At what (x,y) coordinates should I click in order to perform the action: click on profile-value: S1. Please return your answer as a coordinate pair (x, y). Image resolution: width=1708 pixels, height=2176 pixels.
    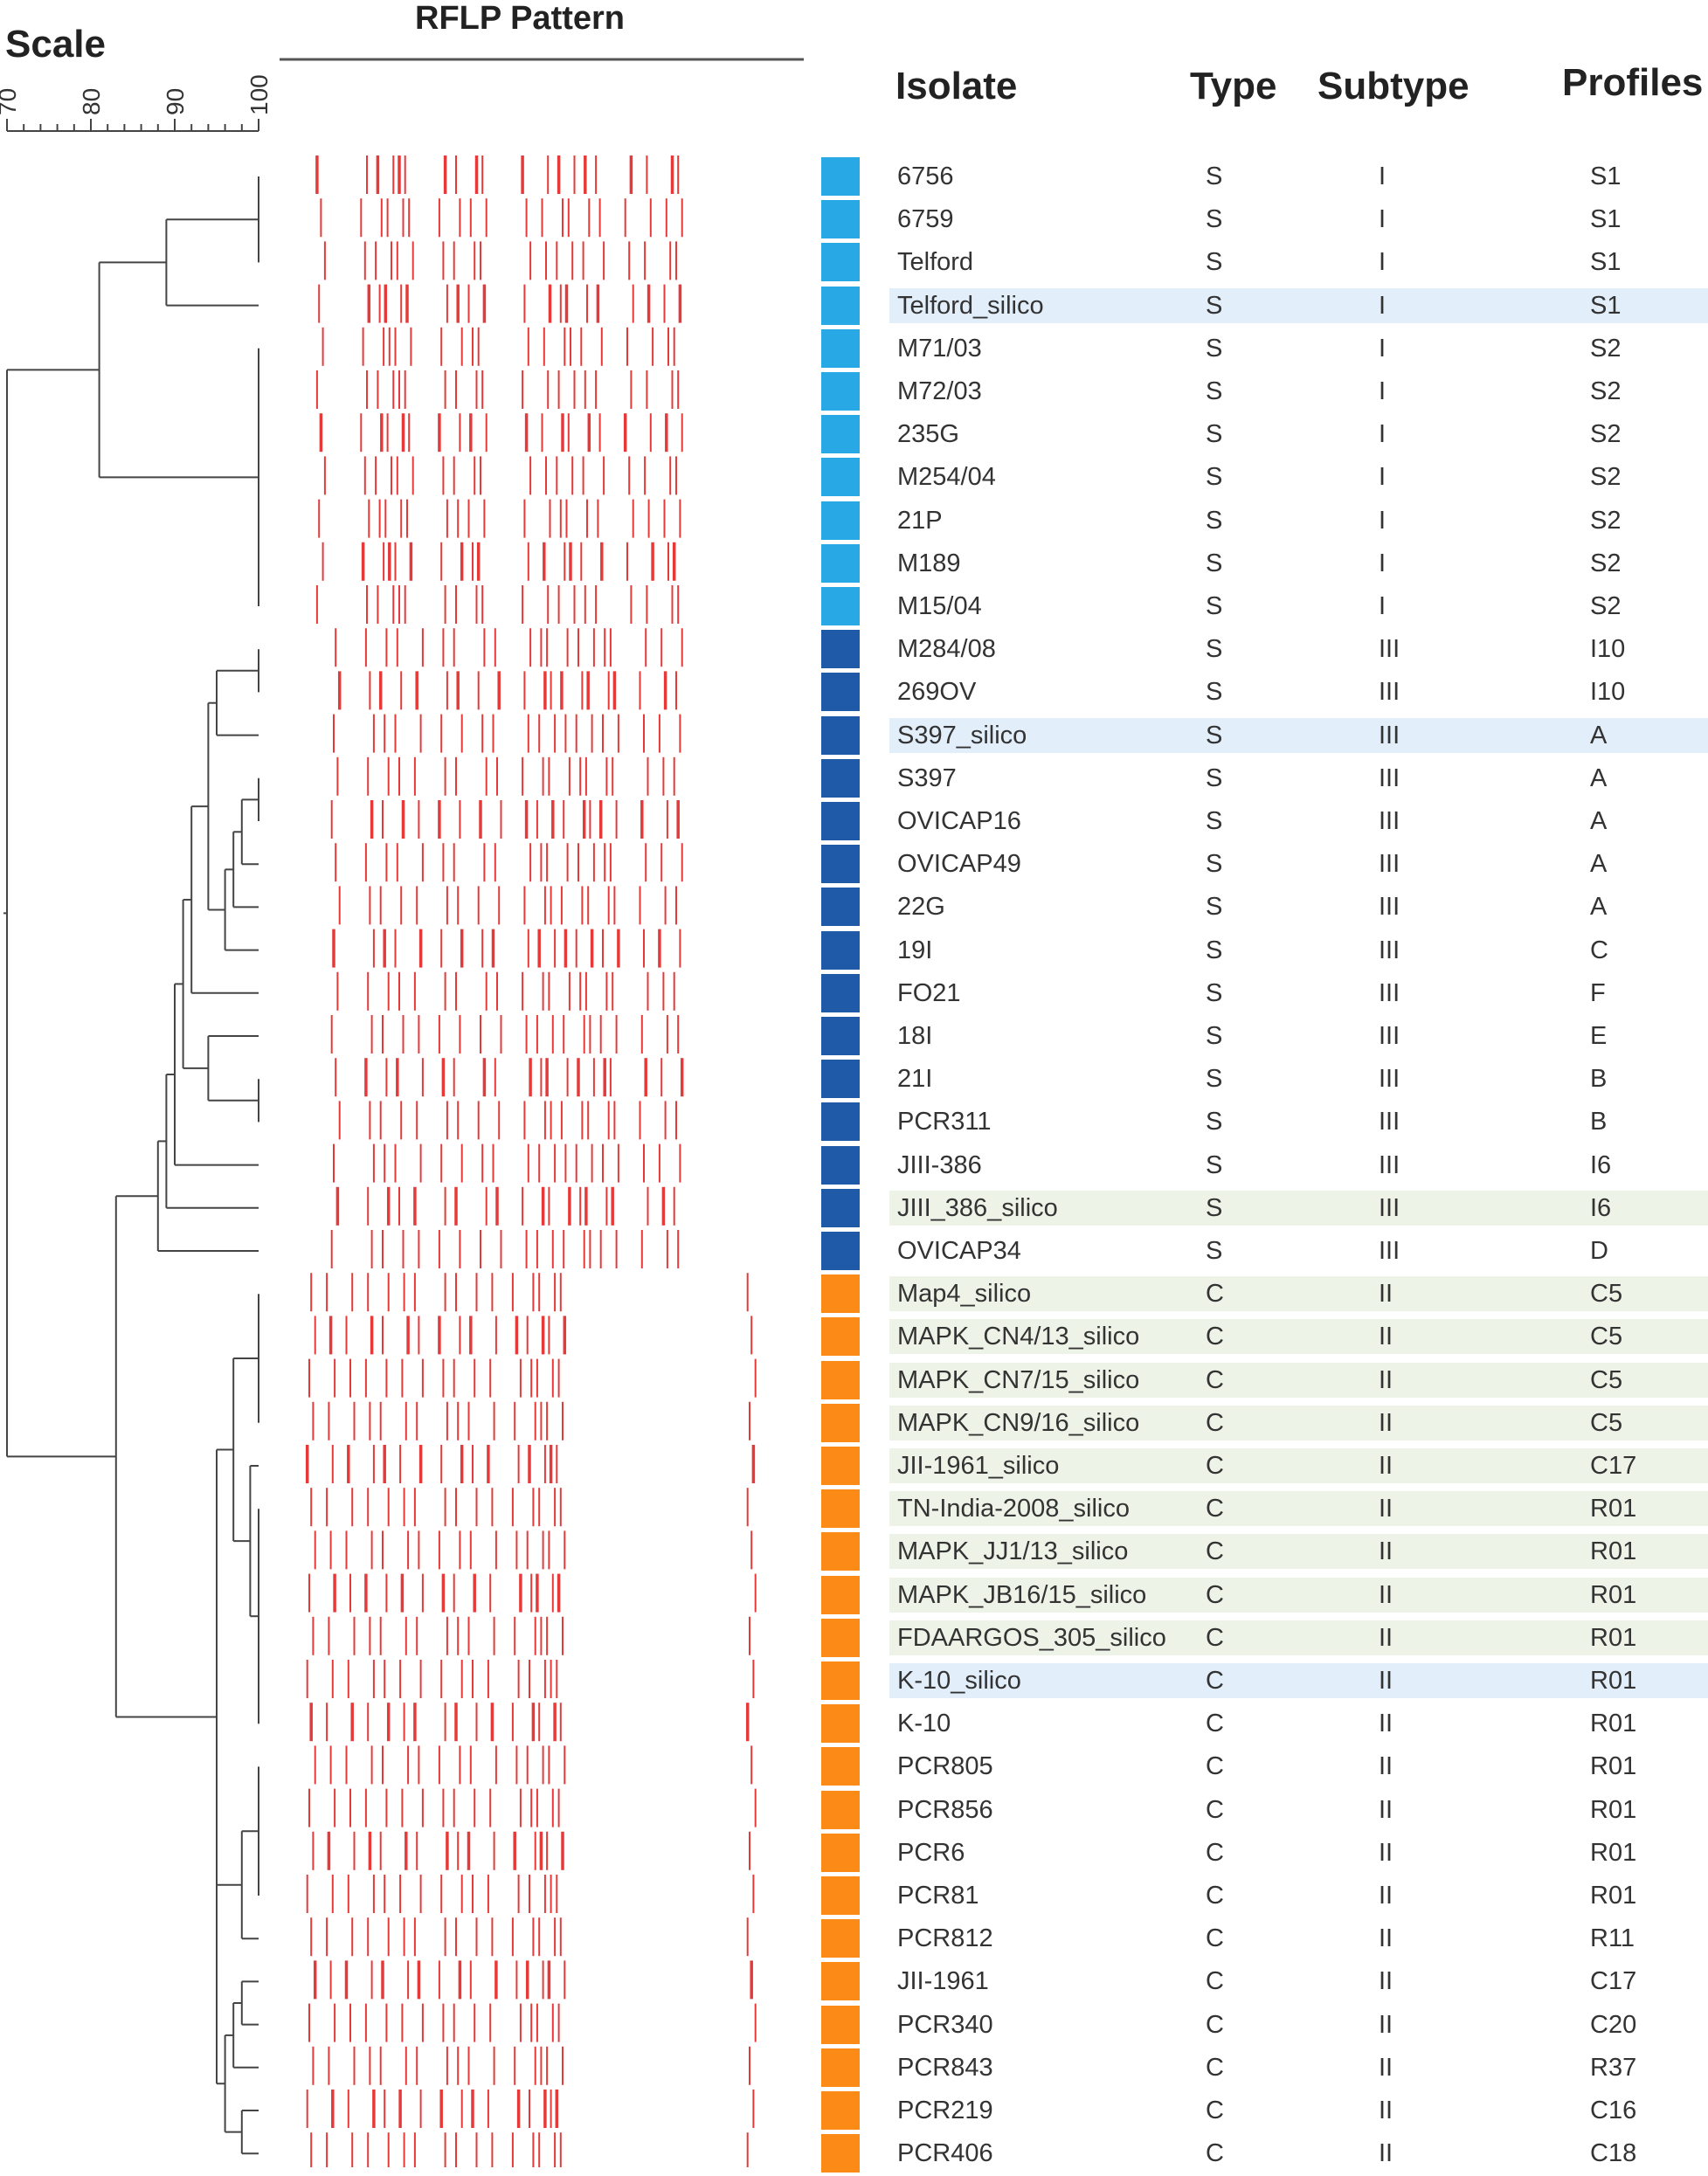
    Looking at the image, I should click on (1606, 219).